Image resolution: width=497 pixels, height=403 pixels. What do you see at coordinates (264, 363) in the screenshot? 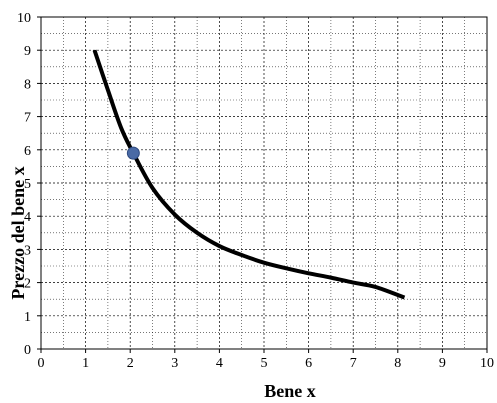
I see `x-tick-label: 5` at bounding box center [264, 363].